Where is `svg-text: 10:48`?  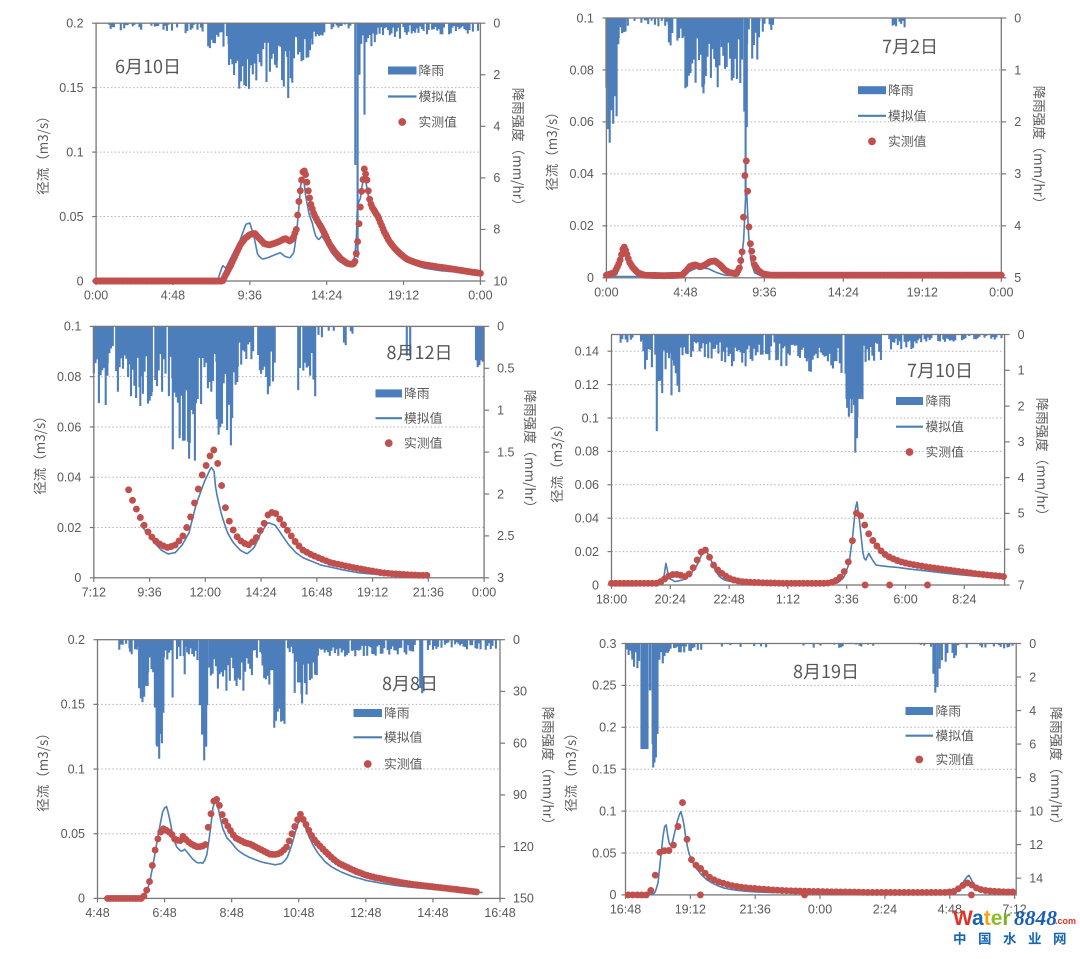
svg-text: 10:48 is located at coordinates (298, 913).